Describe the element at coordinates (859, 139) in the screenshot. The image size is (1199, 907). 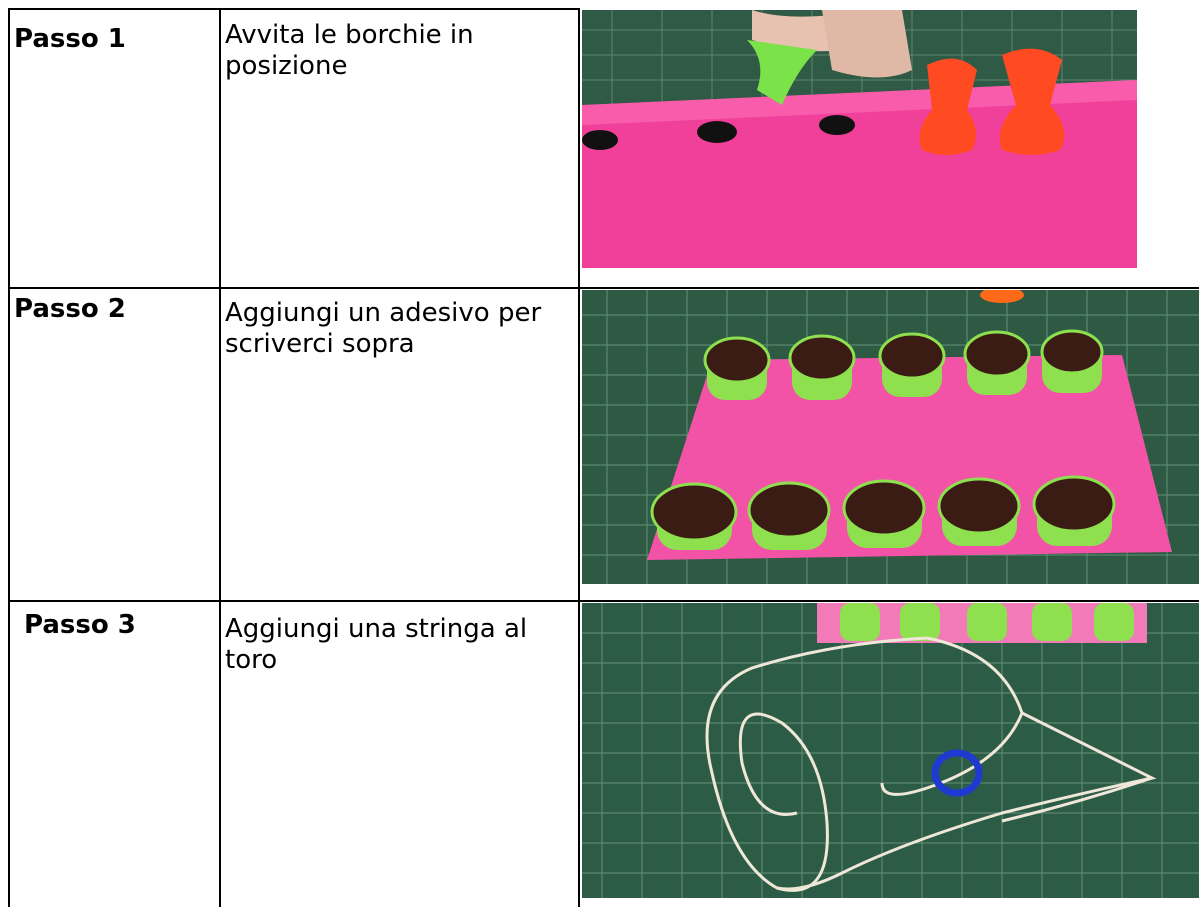
I see `photo` at that location.